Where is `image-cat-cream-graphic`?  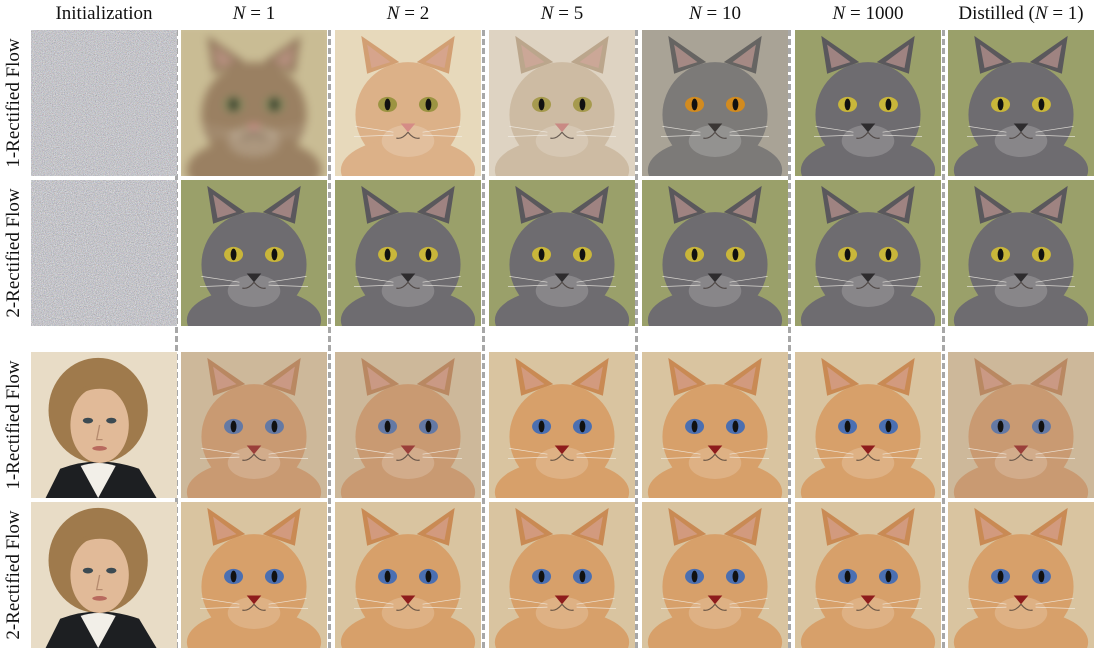
image-cat-cream-graphic is located at coordinates (562, 103).